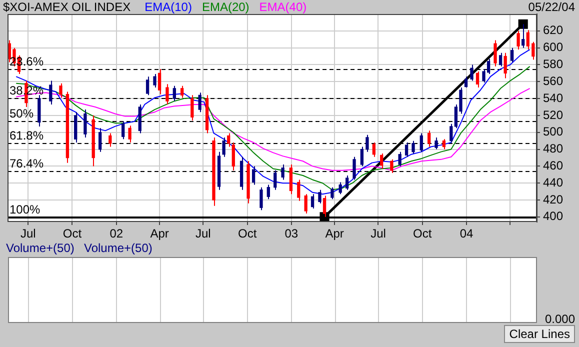 The height and width of the screenshot is (347, 579). Describe the element at coordinates (553, 149) in the screenshot. I see `y-tick-label: 480` at that location.